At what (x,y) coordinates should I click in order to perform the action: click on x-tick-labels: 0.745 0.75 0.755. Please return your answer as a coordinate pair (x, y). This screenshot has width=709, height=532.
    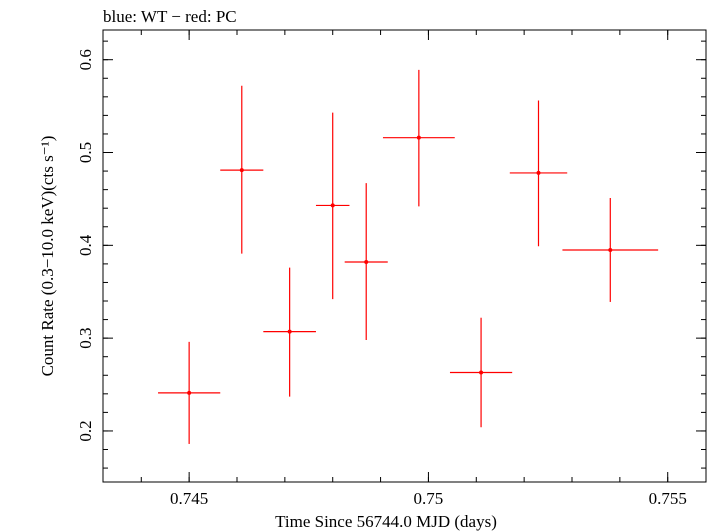
    Looking at the image, I should click on (428, 498).